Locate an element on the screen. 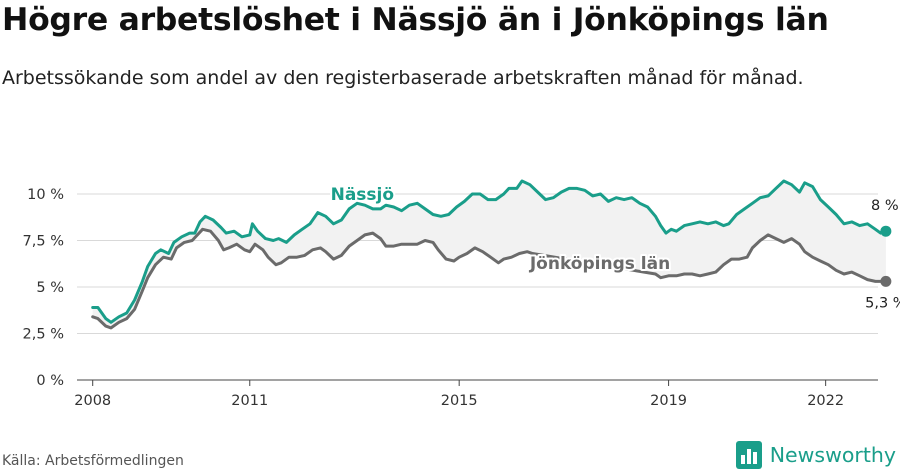 This screenshot has height=474, width=900. brand: Newsworthy is located at coordinates (815, 455).